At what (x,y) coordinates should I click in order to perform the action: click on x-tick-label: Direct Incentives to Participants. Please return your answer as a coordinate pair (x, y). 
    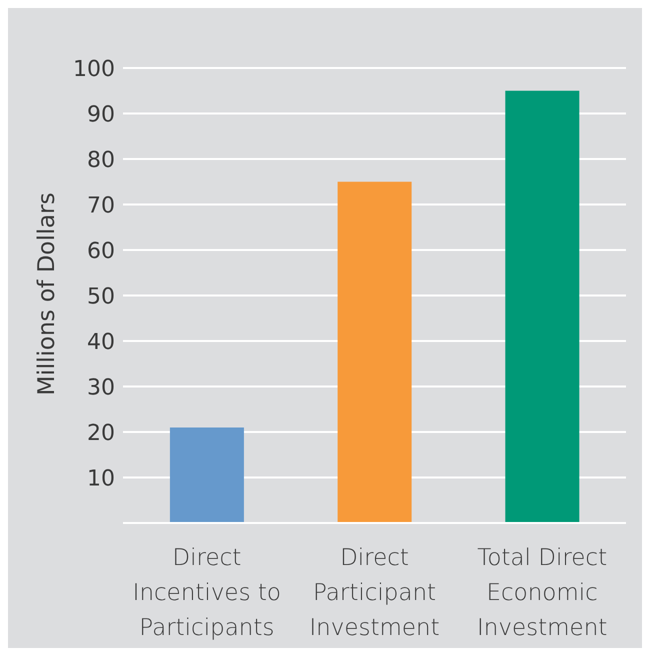
    Looking at the image, I should click on (206, 593).